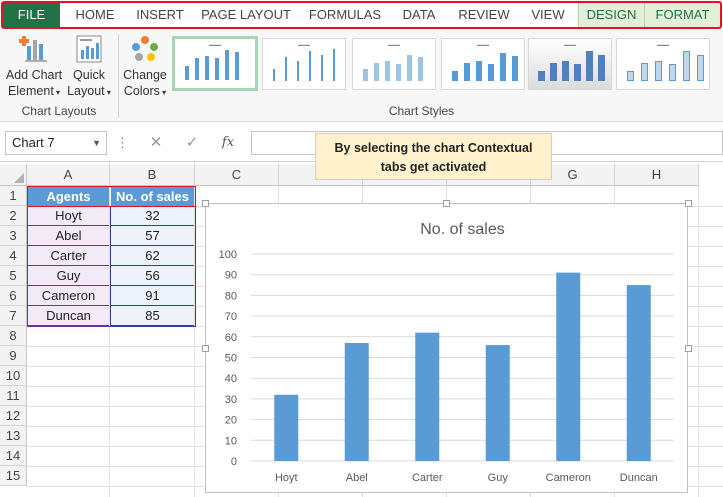 The width and height of the screenshot is (723, 497). I want to click on tab-view: VIEW, so click(548, 14).